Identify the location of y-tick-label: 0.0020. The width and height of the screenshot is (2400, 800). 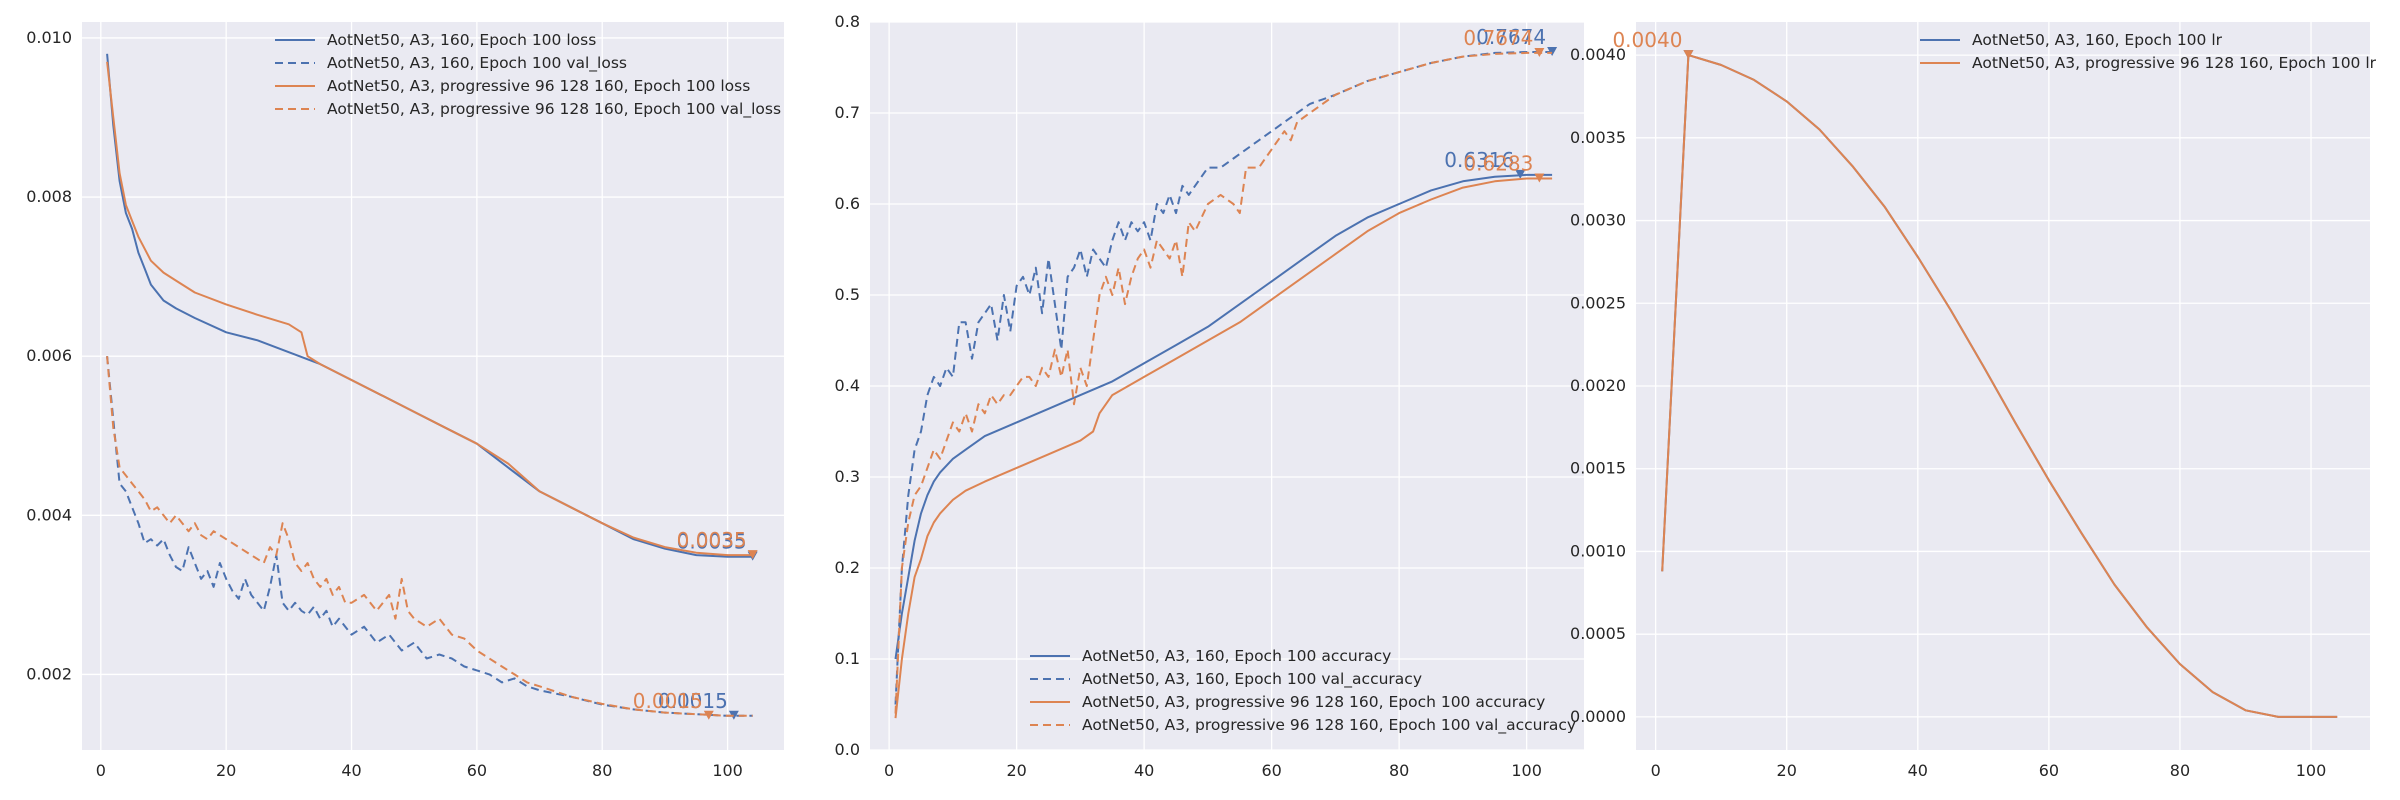
(1598, 385).